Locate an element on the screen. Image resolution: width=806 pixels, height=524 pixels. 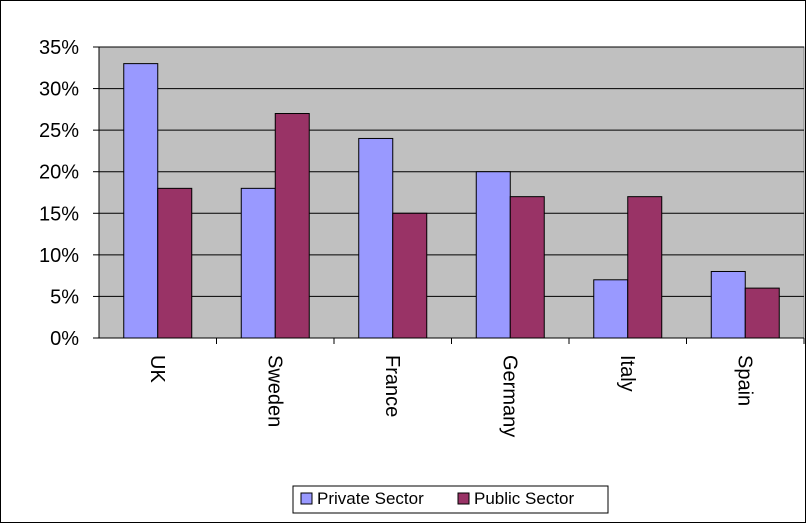
y-tick-label: 30% is located at coordinates (59, 90).